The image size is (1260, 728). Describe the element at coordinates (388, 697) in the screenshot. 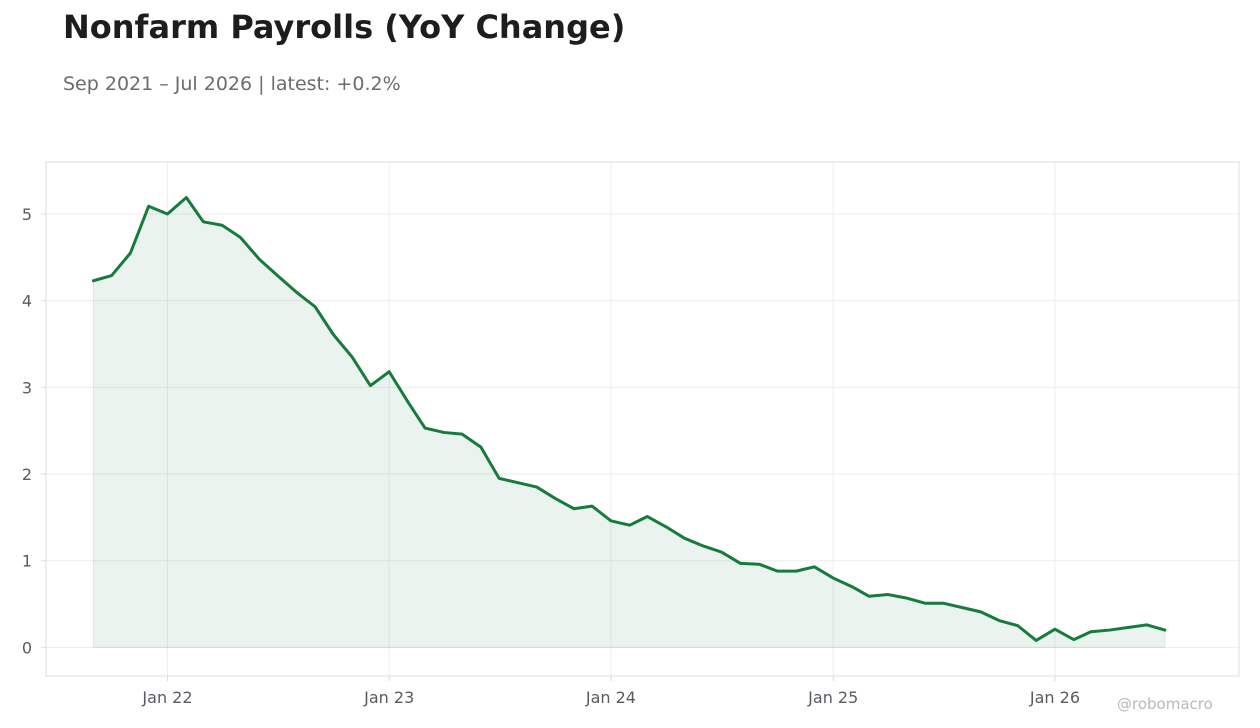

I see `x-tick-label: Jan 23` at that location.